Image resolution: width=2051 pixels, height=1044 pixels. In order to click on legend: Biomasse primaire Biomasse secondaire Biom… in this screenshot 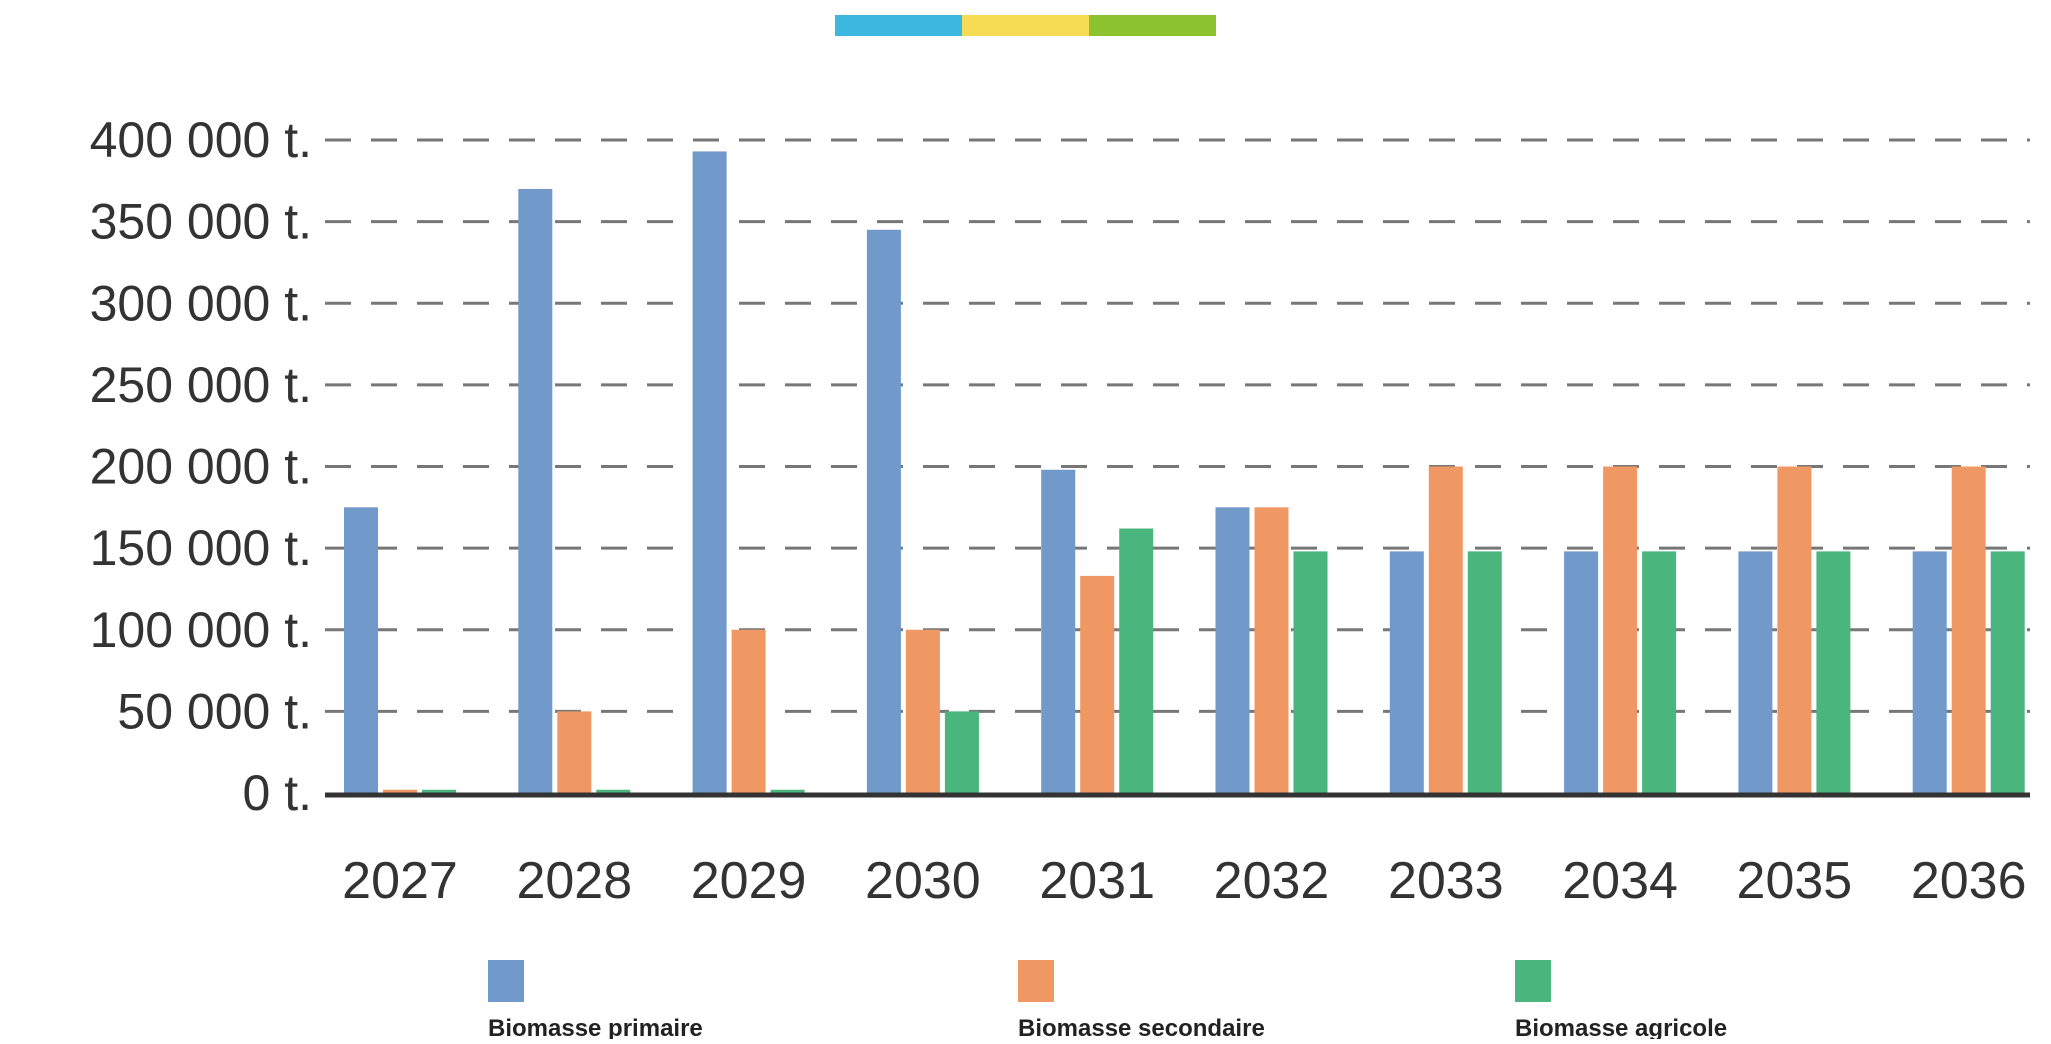, I will do `click(1107, 1001)`.